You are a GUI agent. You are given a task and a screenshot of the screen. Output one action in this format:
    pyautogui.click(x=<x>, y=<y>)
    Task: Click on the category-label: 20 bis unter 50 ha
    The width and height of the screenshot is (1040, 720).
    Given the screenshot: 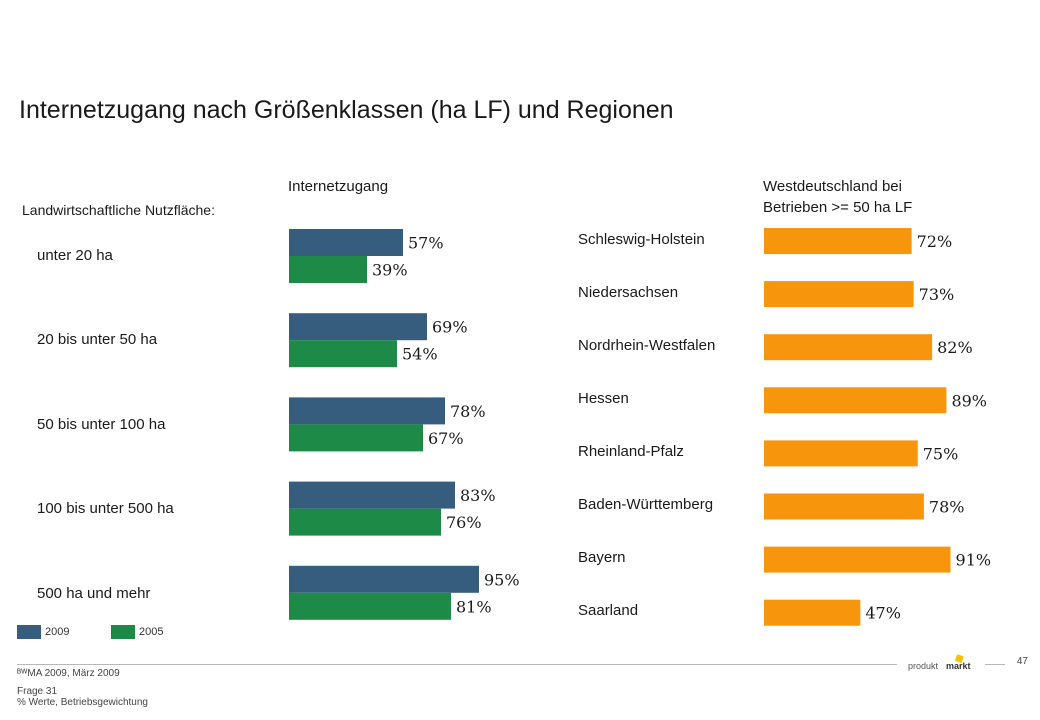 What is the action you would take?
    pyautogui.click(x=97, y=339)
    